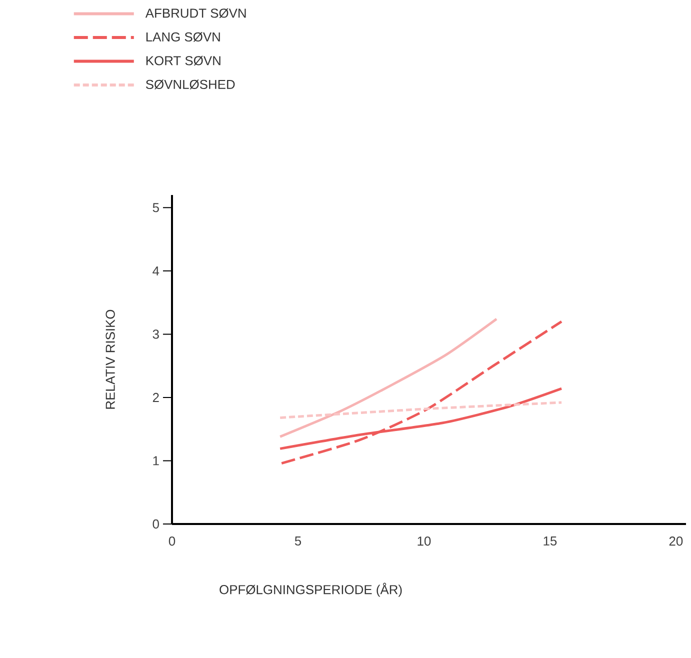 The image size is (691, 658). What do you see at coordinates (156, 271) in the screenshot?
I see `y-tick-label: 4` at bounding box center [156, 271].